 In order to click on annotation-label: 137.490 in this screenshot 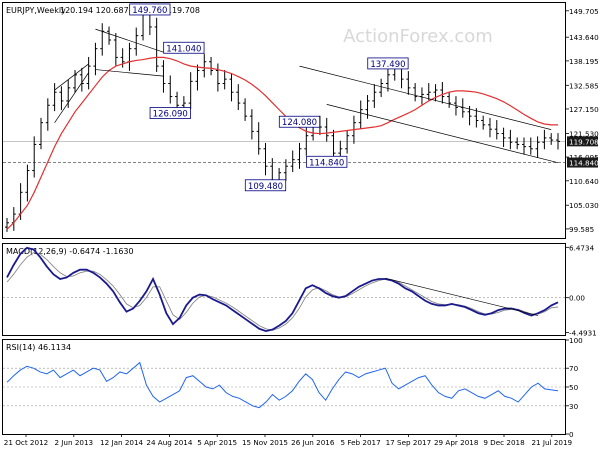, I will do `click(387, 65)`.